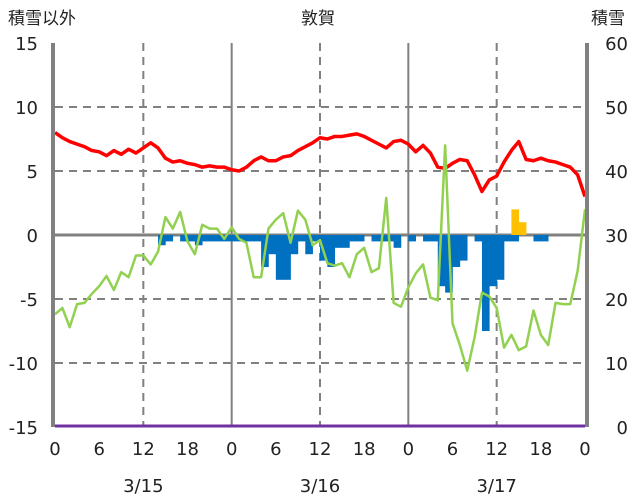 The image size is (636, 501). Describe the element at coordinates (26, 44) in the screenshot. I see `left-tick-label: 15` at that location.